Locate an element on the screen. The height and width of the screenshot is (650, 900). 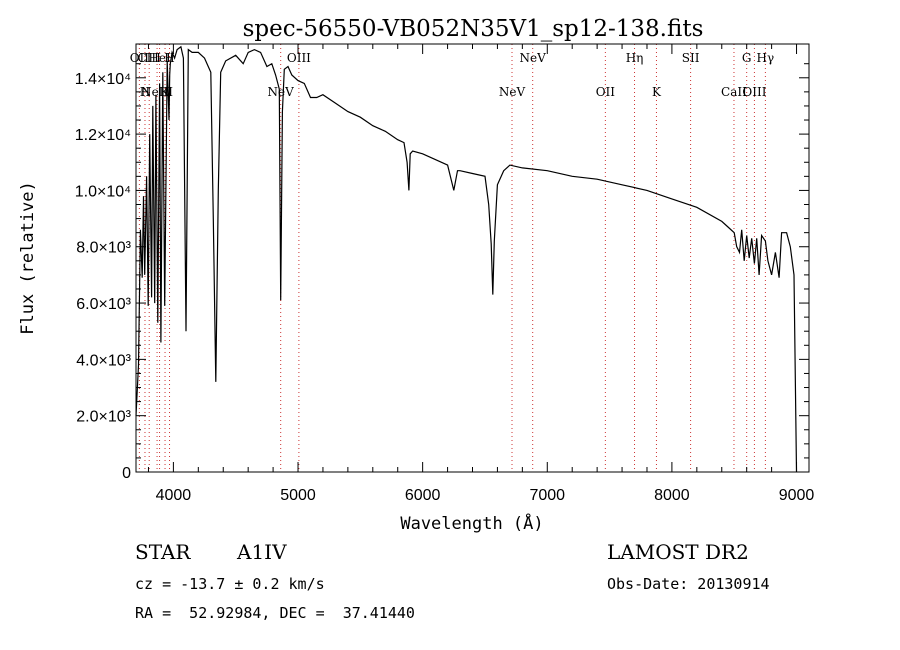
y-tick-label: 2.0×10³ is located at coordinates (103, 417).